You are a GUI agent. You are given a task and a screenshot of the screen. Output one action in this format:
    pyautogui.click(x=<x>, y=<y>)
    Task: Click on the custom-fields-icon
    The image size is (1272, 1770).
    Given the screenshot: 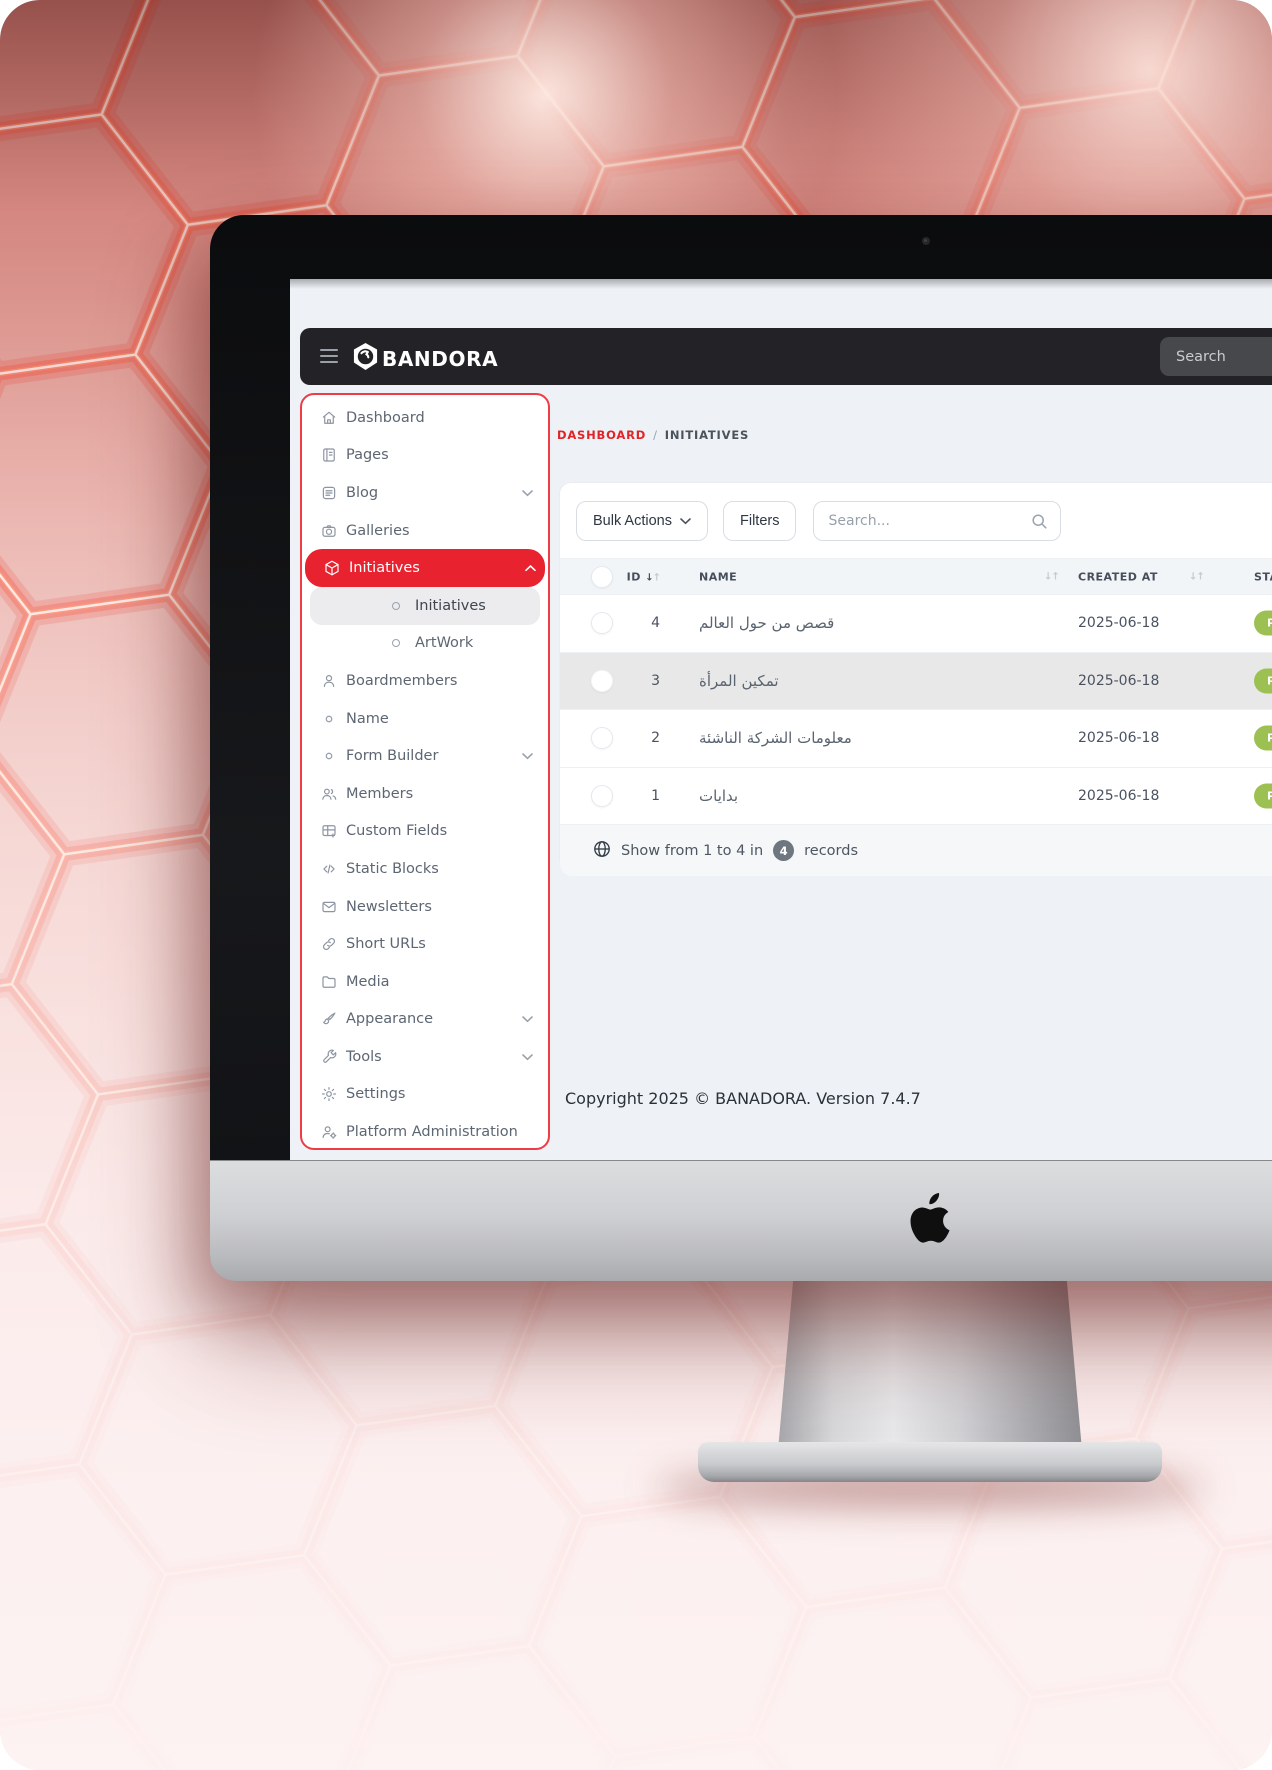 What is the action you would take?
    pyautogui.click(x=329, y=831)
    